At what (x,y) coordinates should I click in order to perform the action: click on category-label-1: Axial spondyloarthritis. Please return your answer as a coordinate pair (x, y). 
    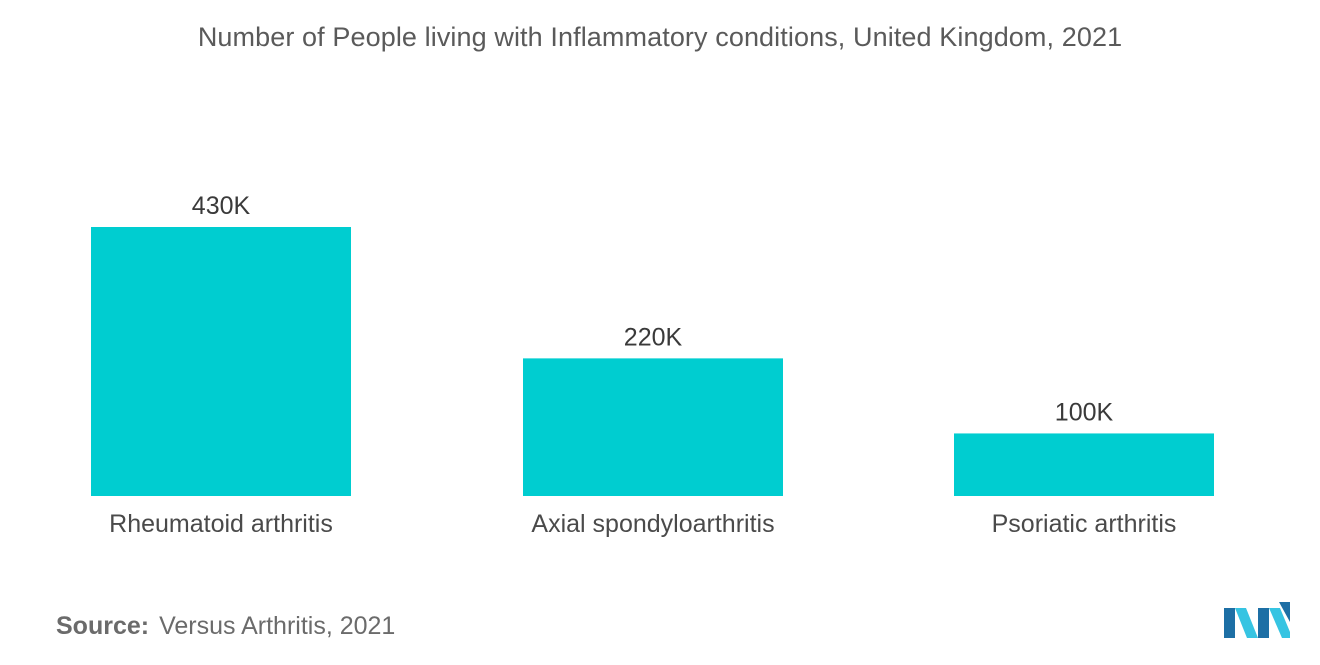
    Looking at the image, I should click on (652, 524).